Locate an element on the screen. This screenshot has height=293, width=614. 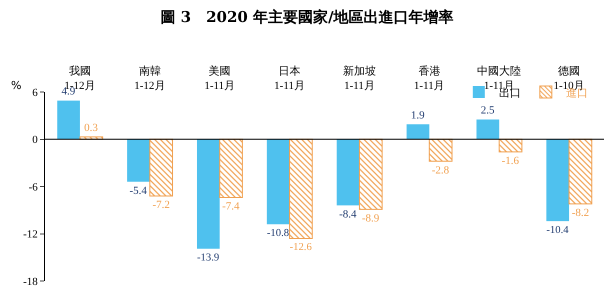
data-label: -10.4 is located at coordinates (558, 230).